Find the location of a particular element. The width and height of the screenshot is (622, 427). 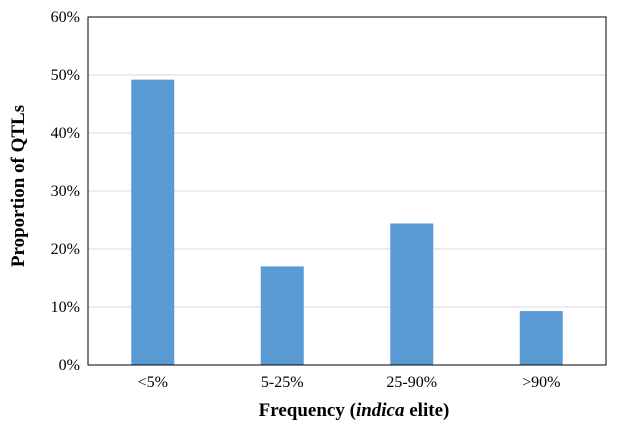

y-tick-label: 30% is located at coordinates (65, 191).